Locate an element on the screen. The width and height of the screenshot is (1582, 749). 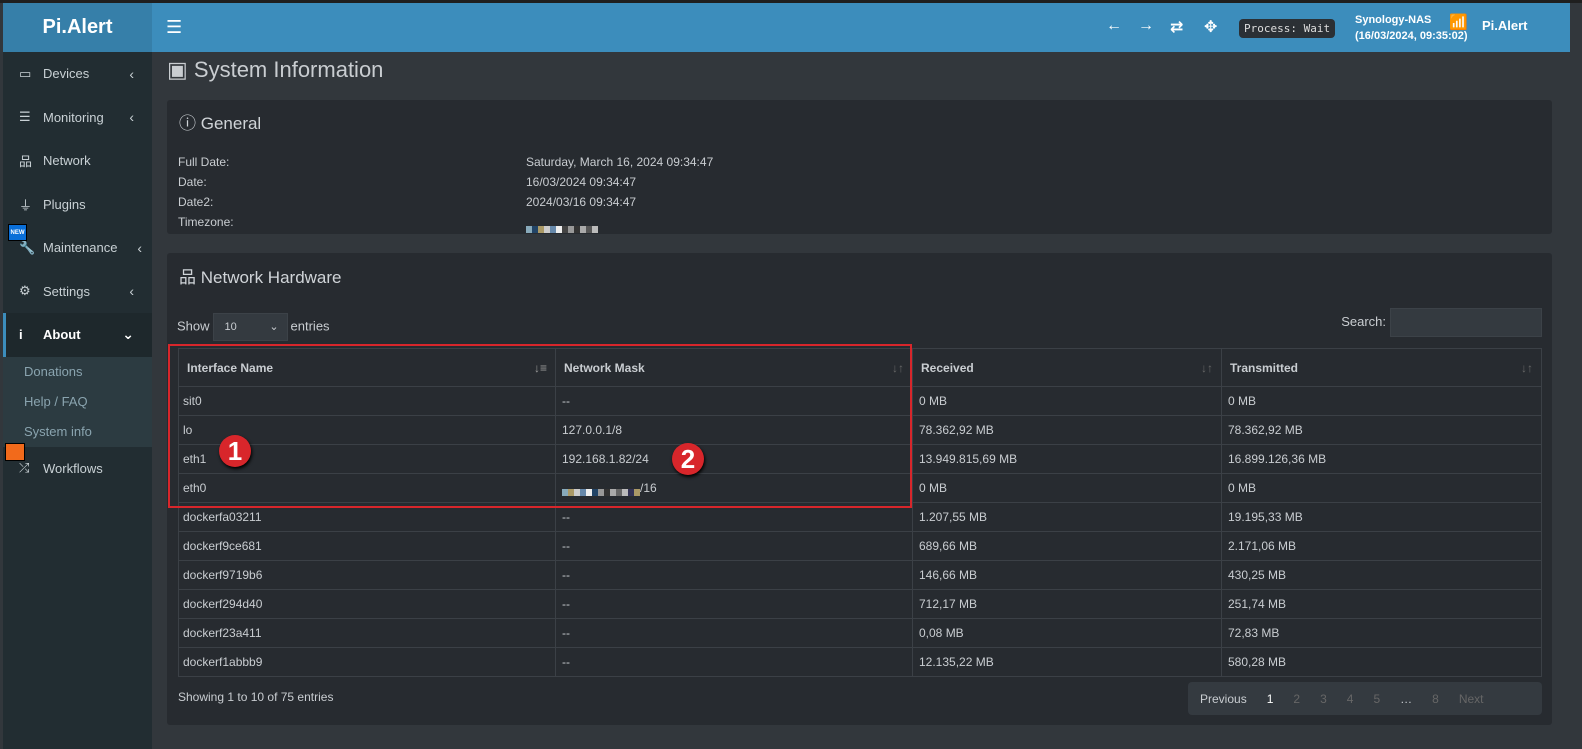
previous-button: Previous is located at coordinates (1223, 698).